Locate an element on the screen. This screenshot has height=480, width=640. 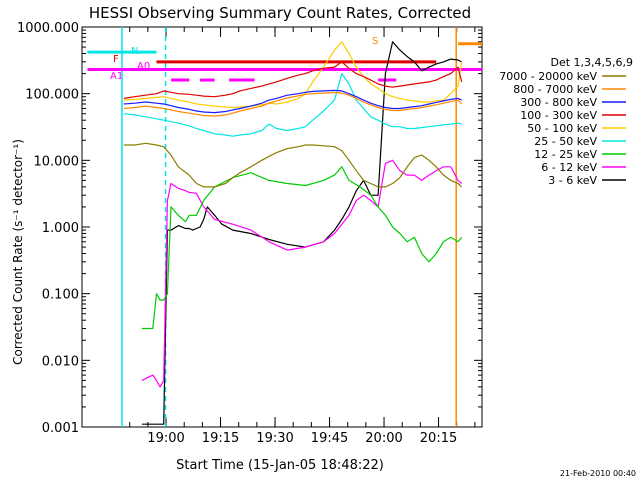
legend-label: 800 - 7000 keV is located at coordinates (555, 89).